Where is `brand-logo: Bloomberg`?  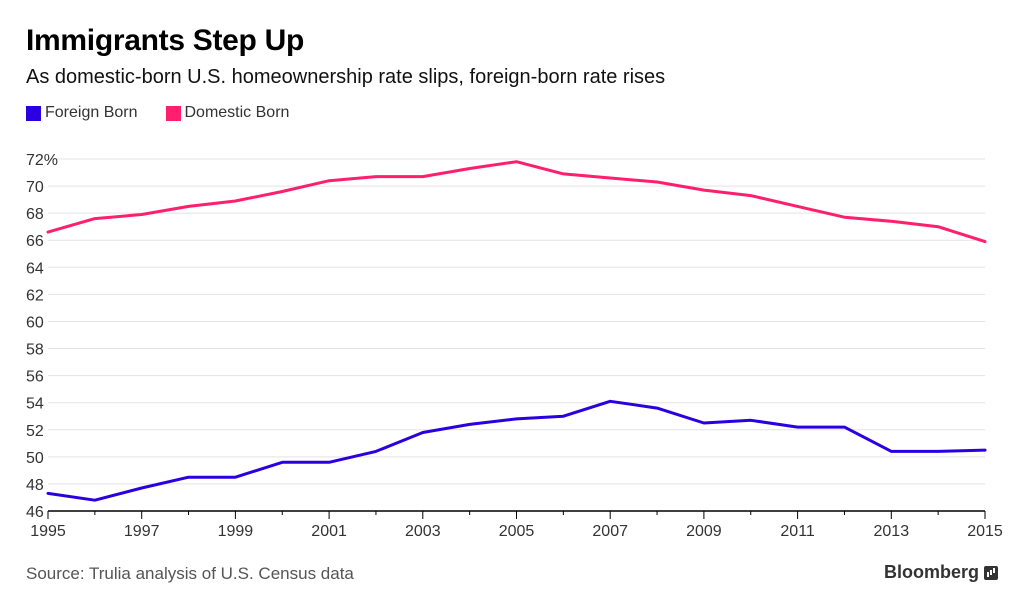 brand-logo: Bloomberg is located at coordinates (941, 572).